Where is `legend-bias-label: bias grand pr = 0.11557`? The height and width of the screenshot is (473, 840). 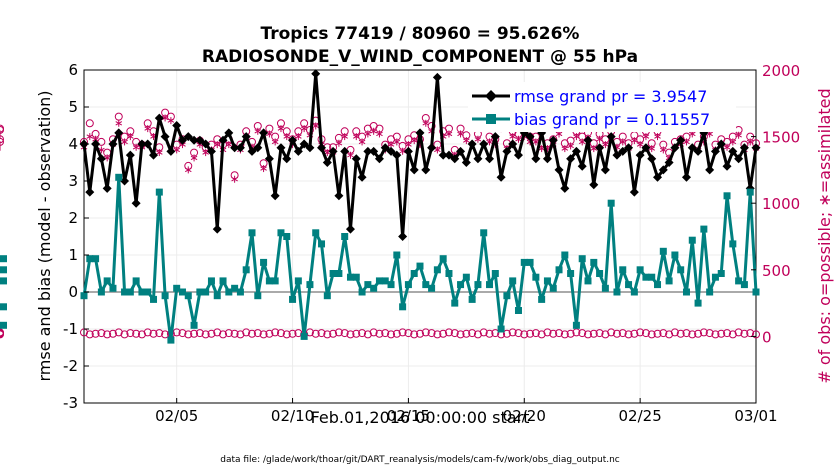 legend-bias-label: bias grand pr = 0.11557 is located at coordinates (612, 119).